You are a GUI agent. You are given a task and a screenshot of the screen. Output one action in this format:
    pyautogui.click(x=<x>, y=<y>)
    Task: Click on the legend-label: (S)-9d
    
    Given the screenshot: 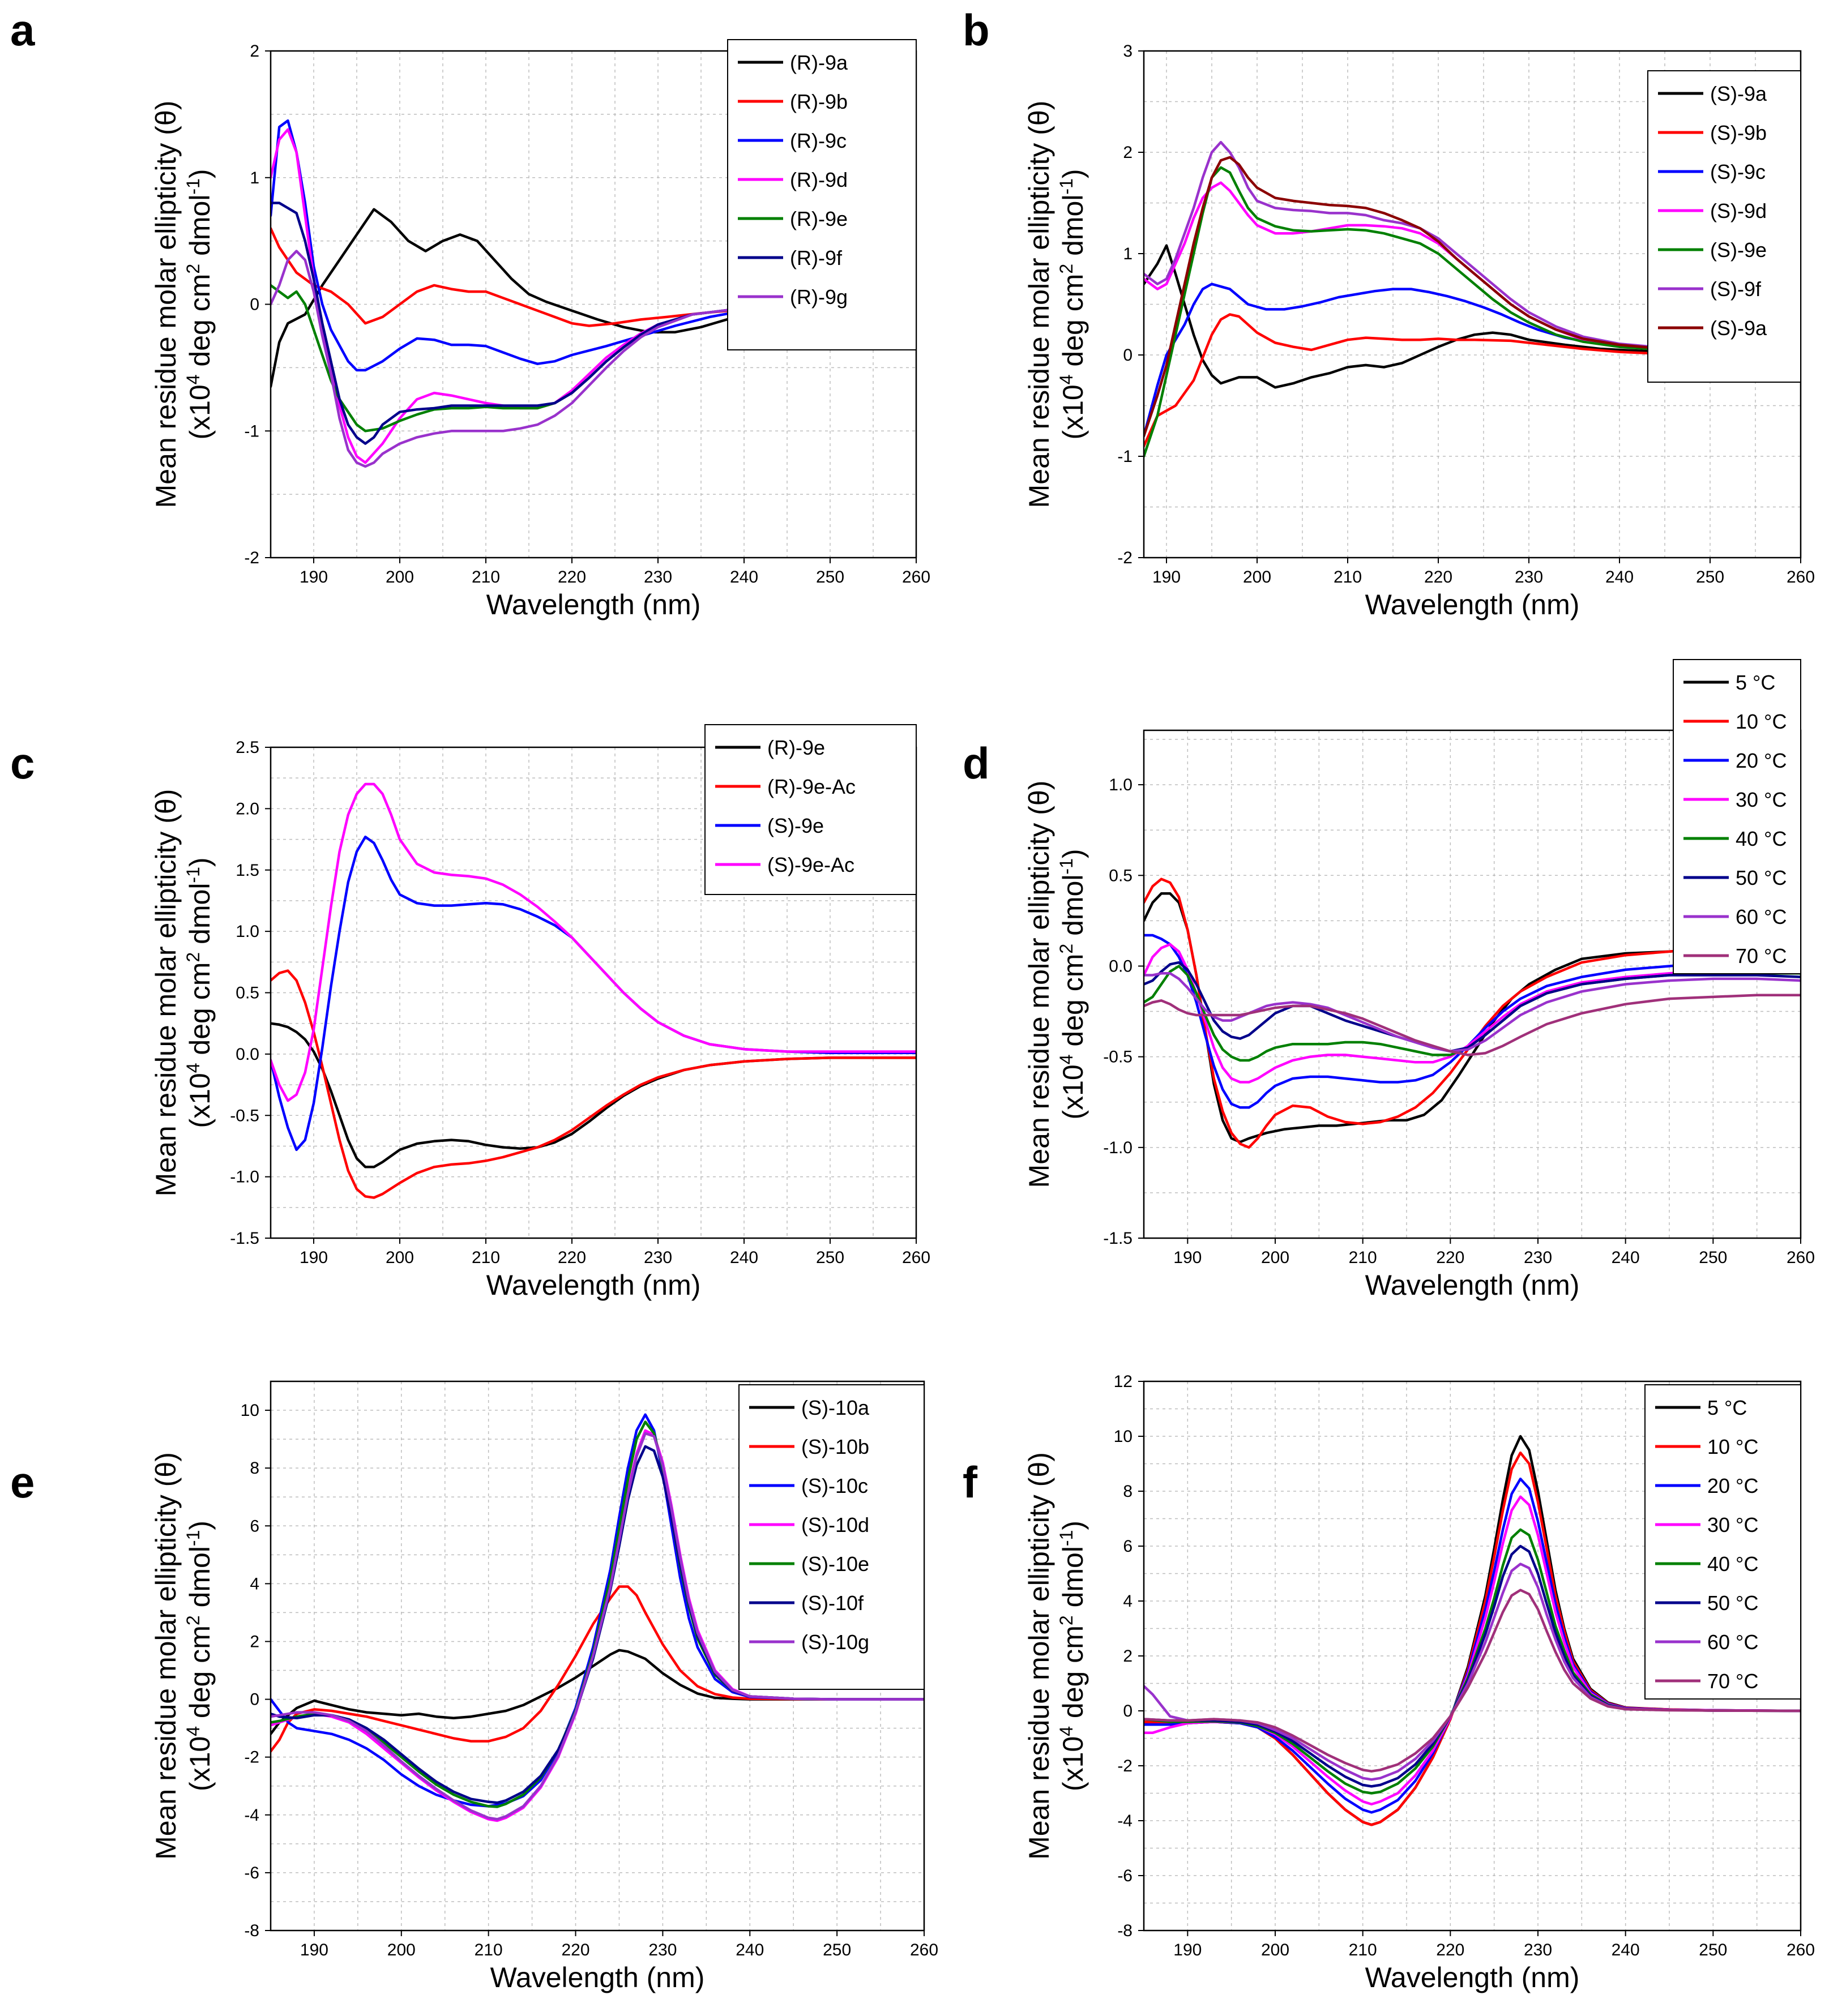 What is the action you would take?
    pyautogui.click(x=1738, y=210)
    